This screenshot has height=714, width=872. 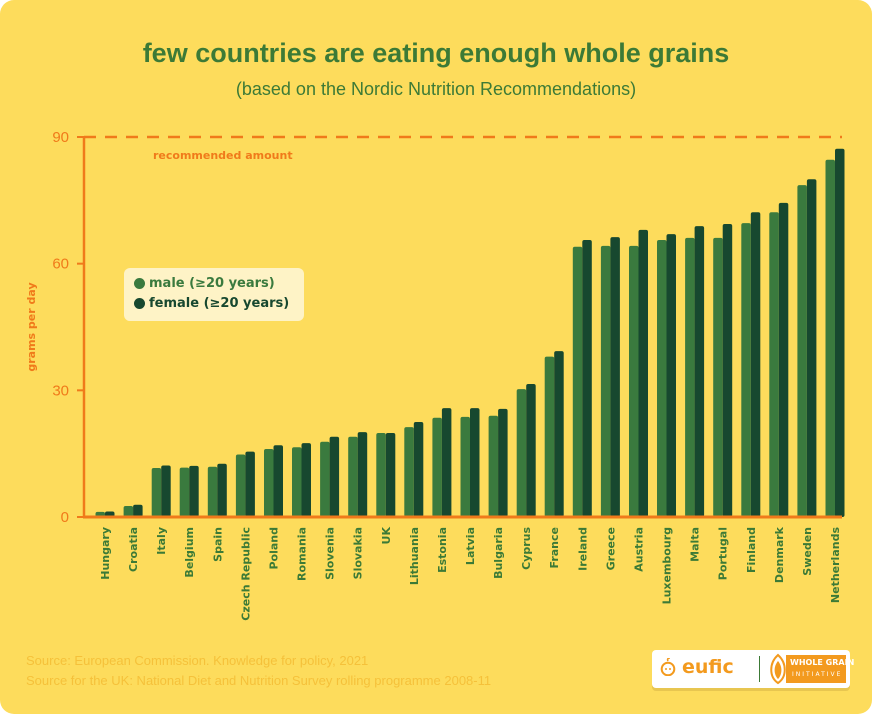 I want to click on x-tick-label: Czech Republic, so click(x=245, y=574).